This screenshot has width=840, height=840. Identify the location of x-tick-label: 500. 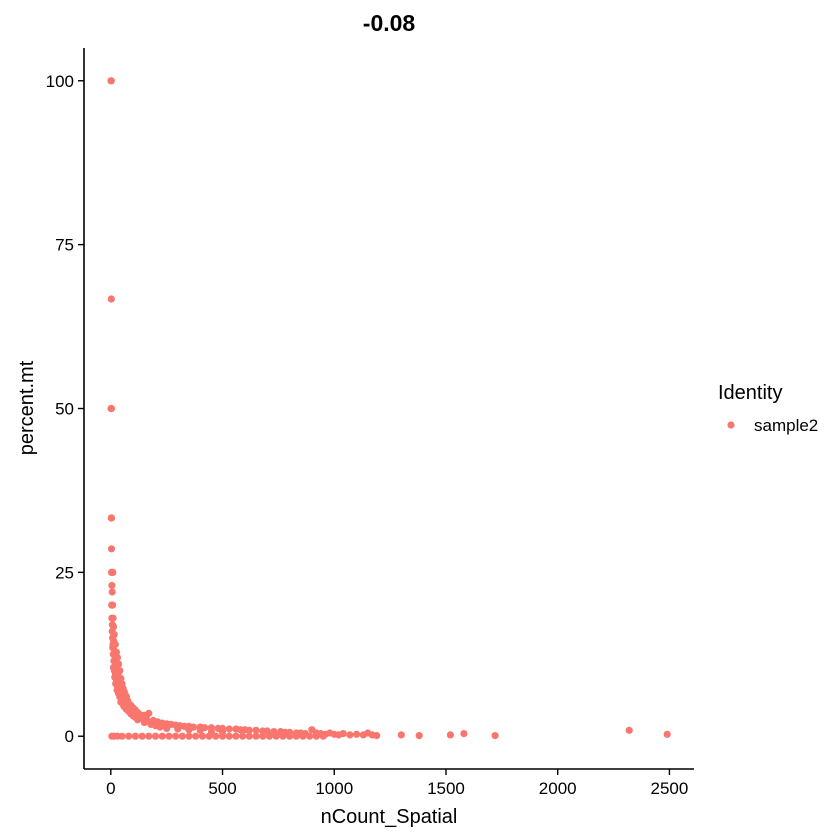
(222, 788).